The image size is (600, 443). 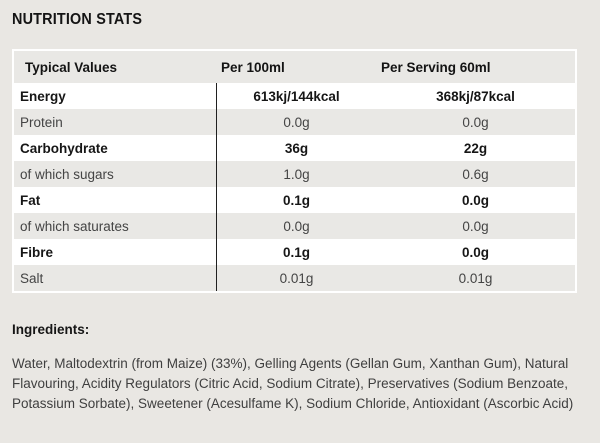 I want to click on row-value-per-100ml: 1.0g, so click(x=296, y=174).